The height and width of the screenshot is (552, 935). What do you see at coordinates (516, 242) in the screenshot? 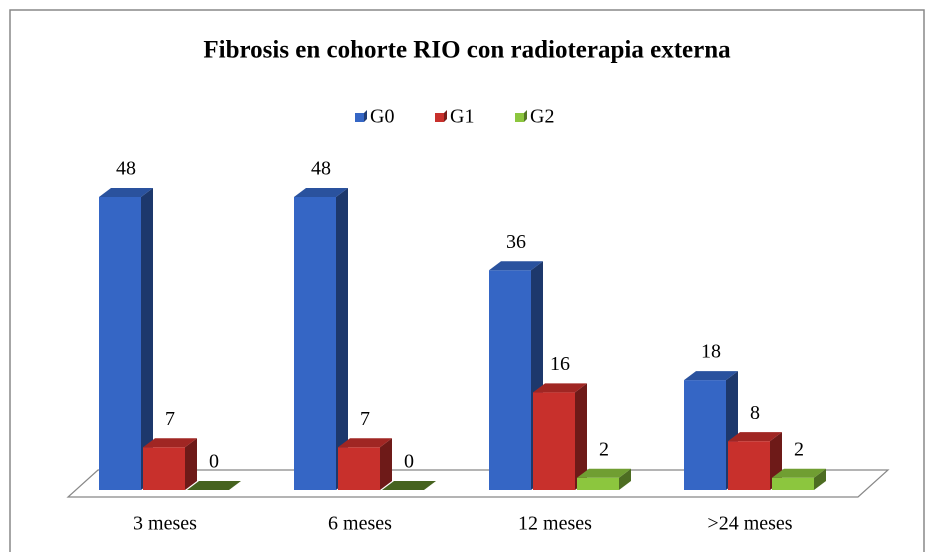
I see `data-label: 36` at bounding box center [516, 242].